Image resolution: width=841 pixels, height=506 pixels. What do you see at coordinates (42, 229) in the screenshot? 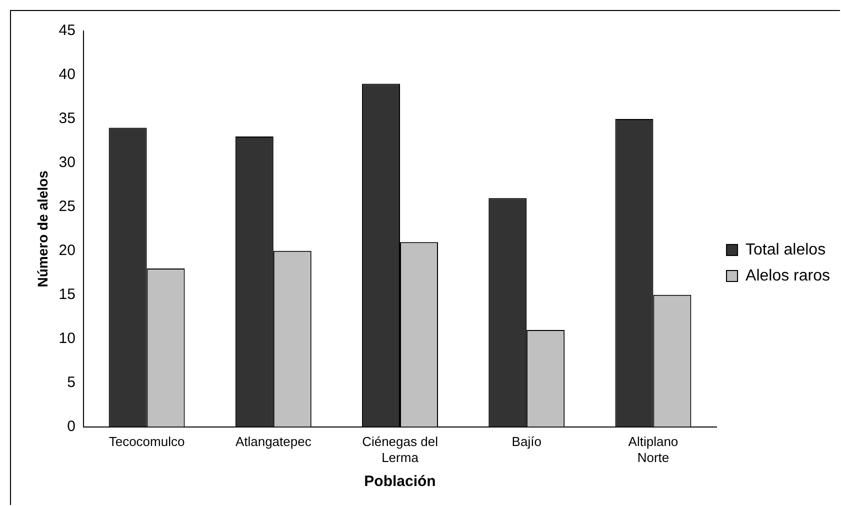
I see `y-axis-title: Número de alelos` at bounding box center [42, 229].